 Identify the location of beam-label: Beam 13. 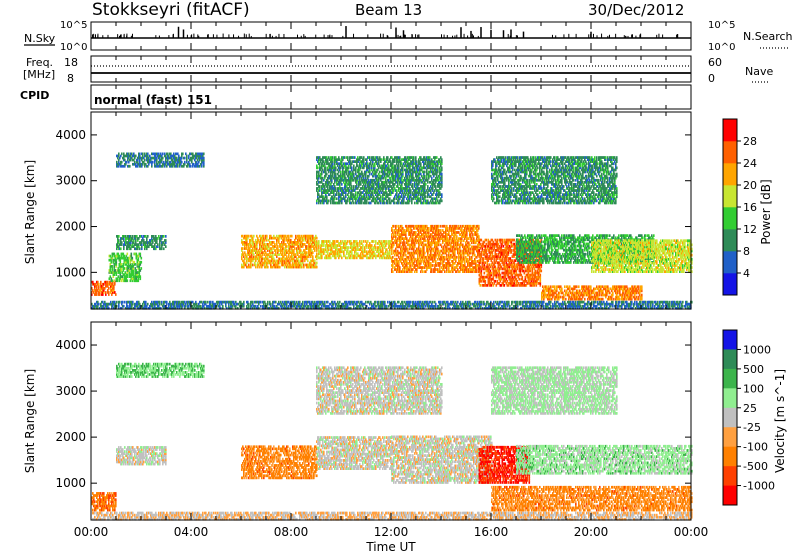
(388, 10).